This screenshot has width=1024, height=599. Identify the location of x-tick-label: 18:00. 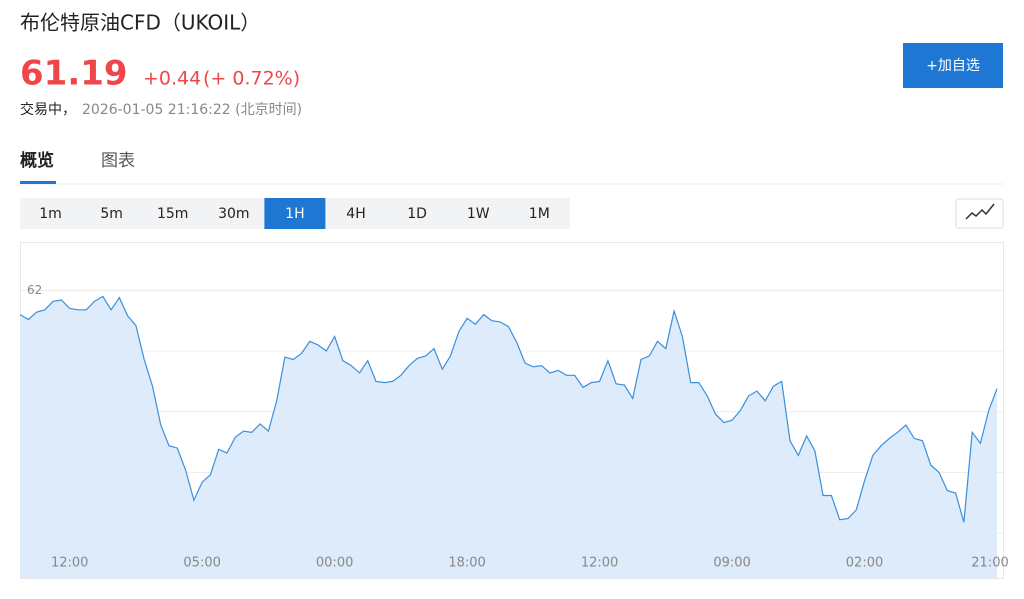
(466, 563).